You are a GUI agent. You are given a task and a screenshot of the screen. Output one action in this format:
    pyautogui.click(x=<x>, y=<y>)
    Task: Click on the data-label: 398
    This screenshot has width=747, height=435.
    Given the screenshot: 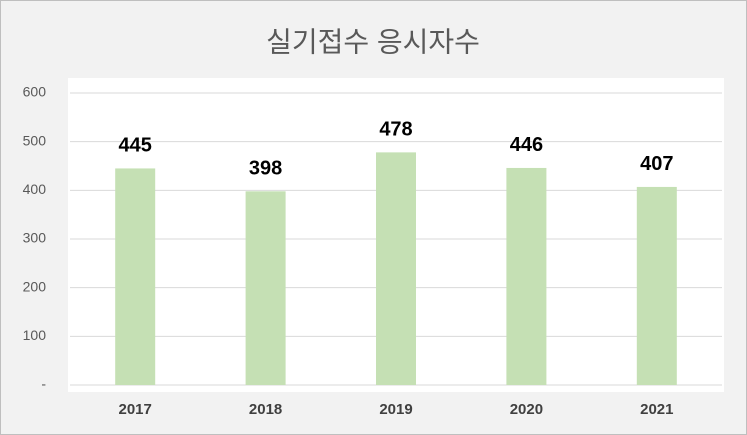 What is the action you would take?
    pyautogui.click(x=265, y=169)
    